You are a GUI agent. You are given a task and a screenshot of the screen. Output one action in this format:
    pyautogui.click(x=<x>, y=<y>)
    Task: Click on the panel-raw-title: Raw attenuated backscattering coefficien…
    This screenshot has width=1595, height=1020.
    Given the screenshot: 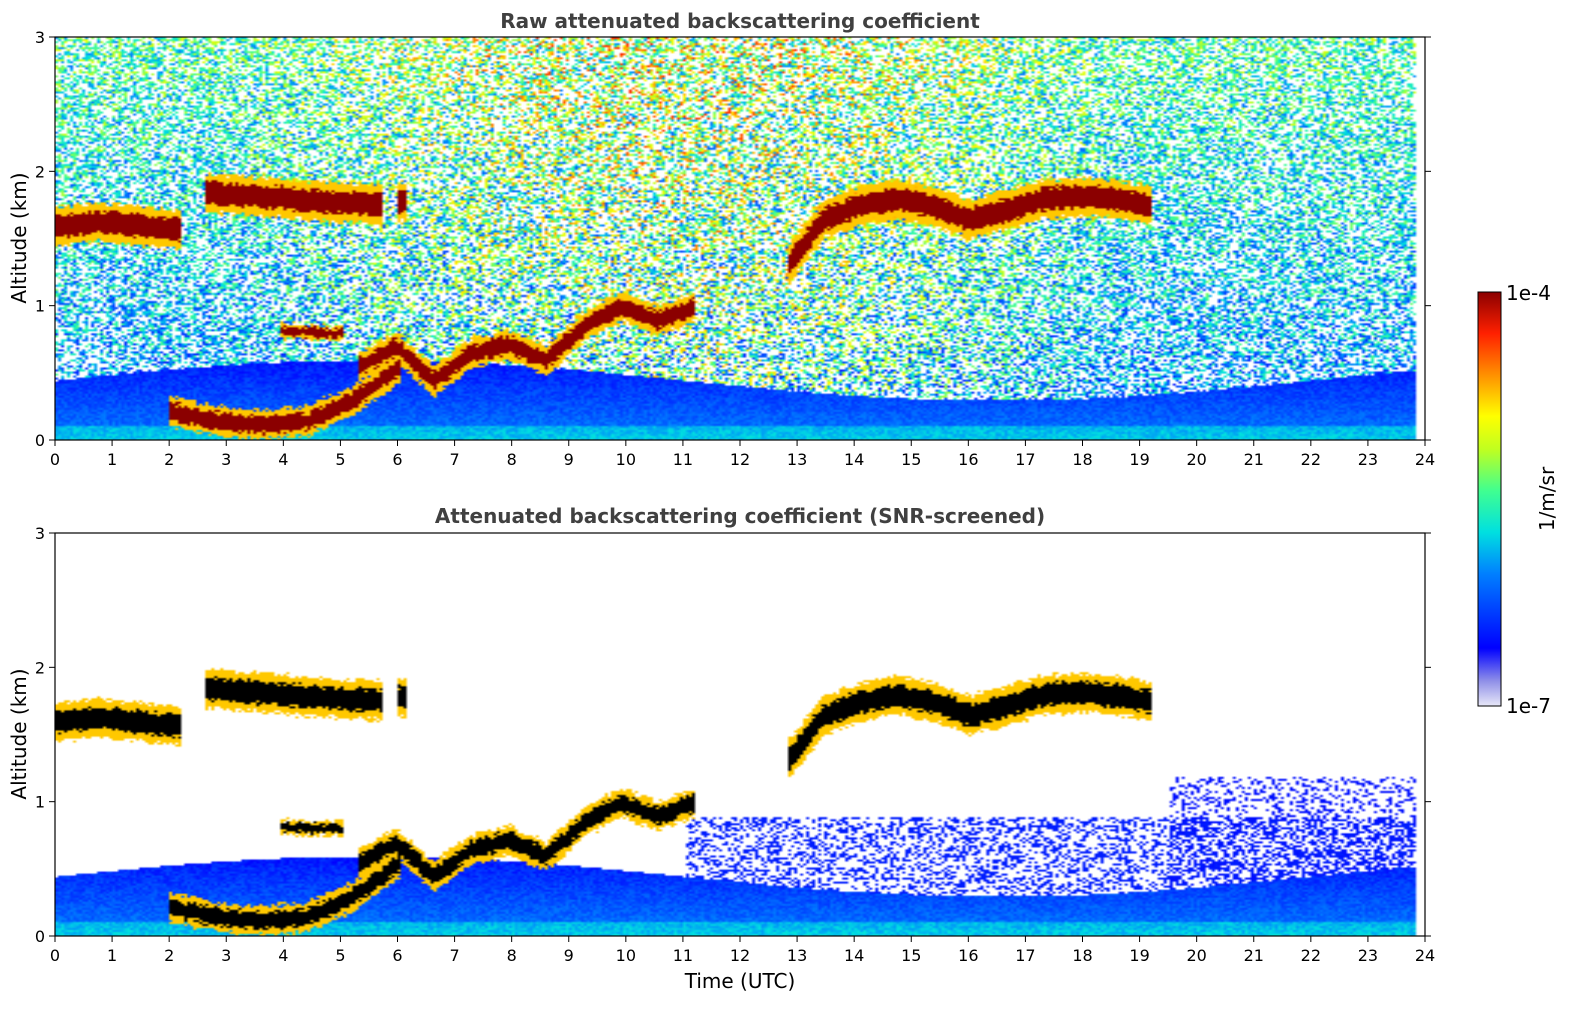 What is the action you would take?
    pyautogui.click(x=740, y=21)
    